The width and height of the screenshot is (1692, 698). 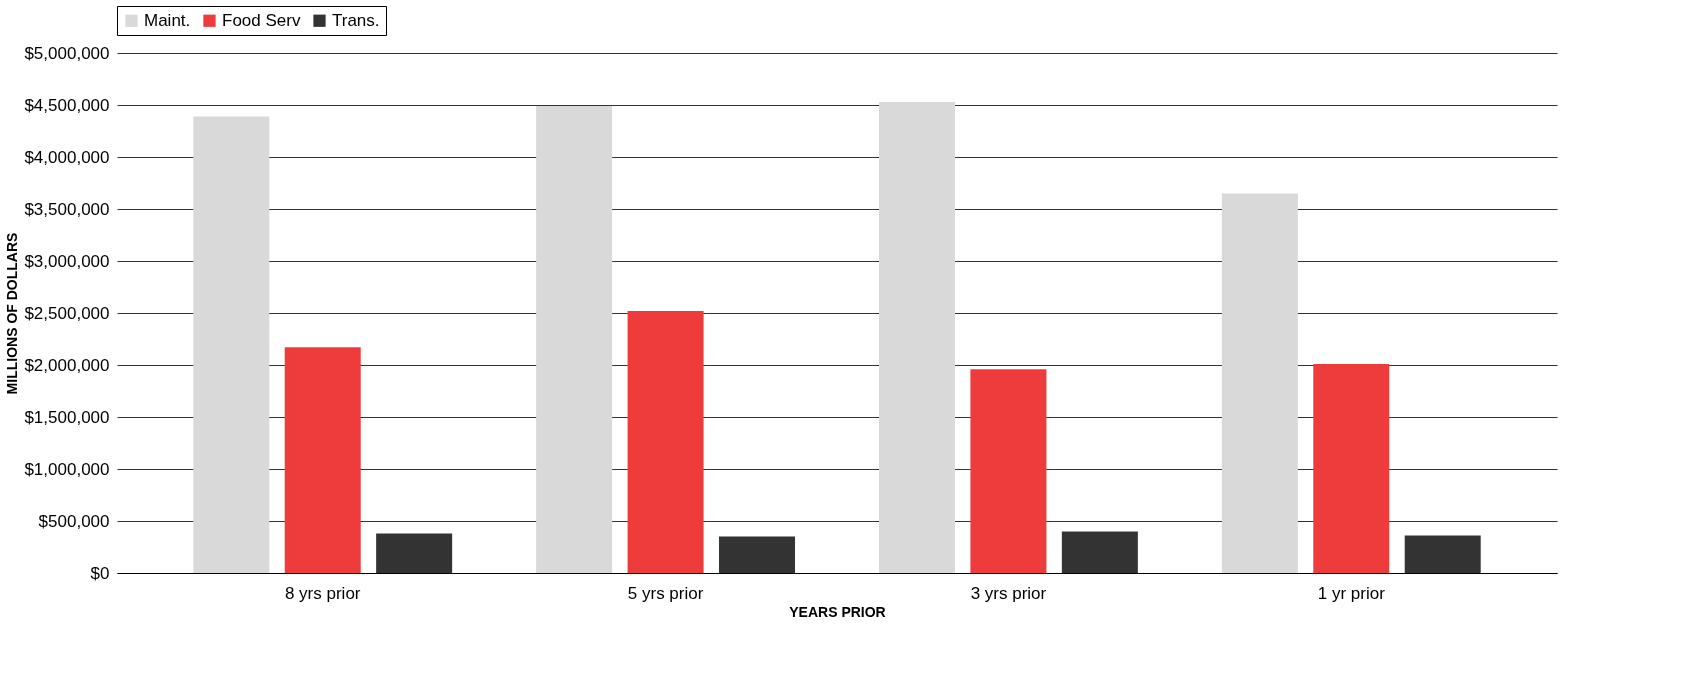 I want to click on y-tick-label: $2,500,000, so click(x=67, y=313).